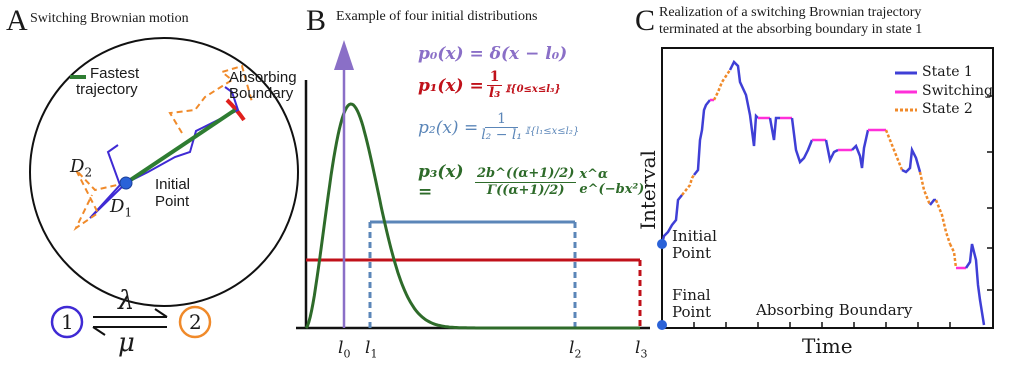  I want to click on equation-p1-denominator: l₃, so click(494, 93).